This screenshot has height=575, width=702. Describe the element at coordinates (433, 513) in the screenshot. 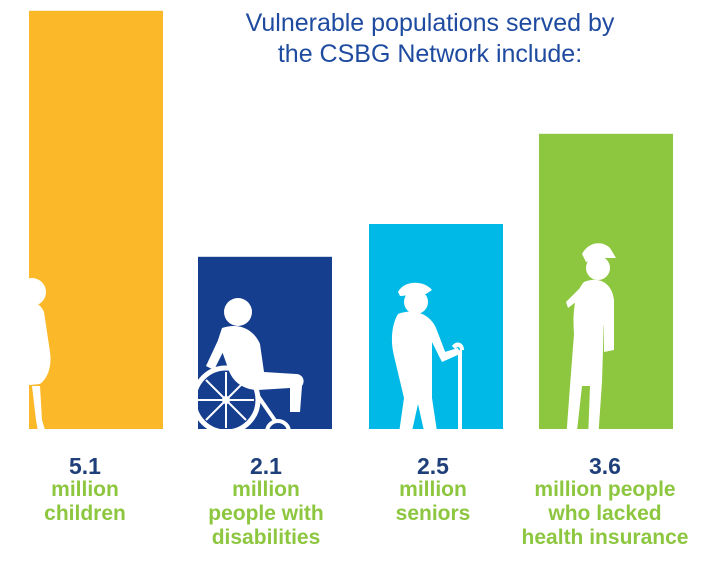

I see `category-label-line: seniors` at that location.